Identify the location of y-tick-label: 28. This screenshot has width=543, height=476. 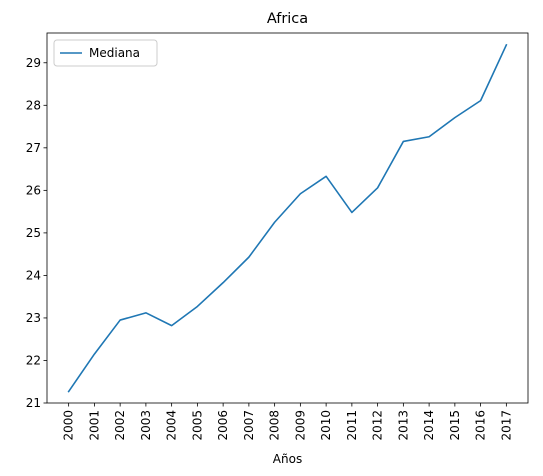
(33, 105).